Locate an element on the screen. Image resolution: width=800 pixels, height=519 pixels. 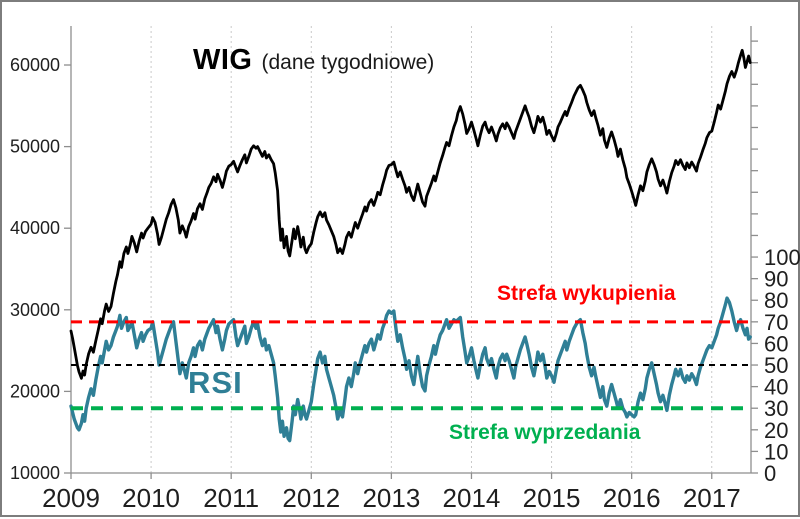
right-axis-tick-label: 10 is located at coordinates (776, 451).